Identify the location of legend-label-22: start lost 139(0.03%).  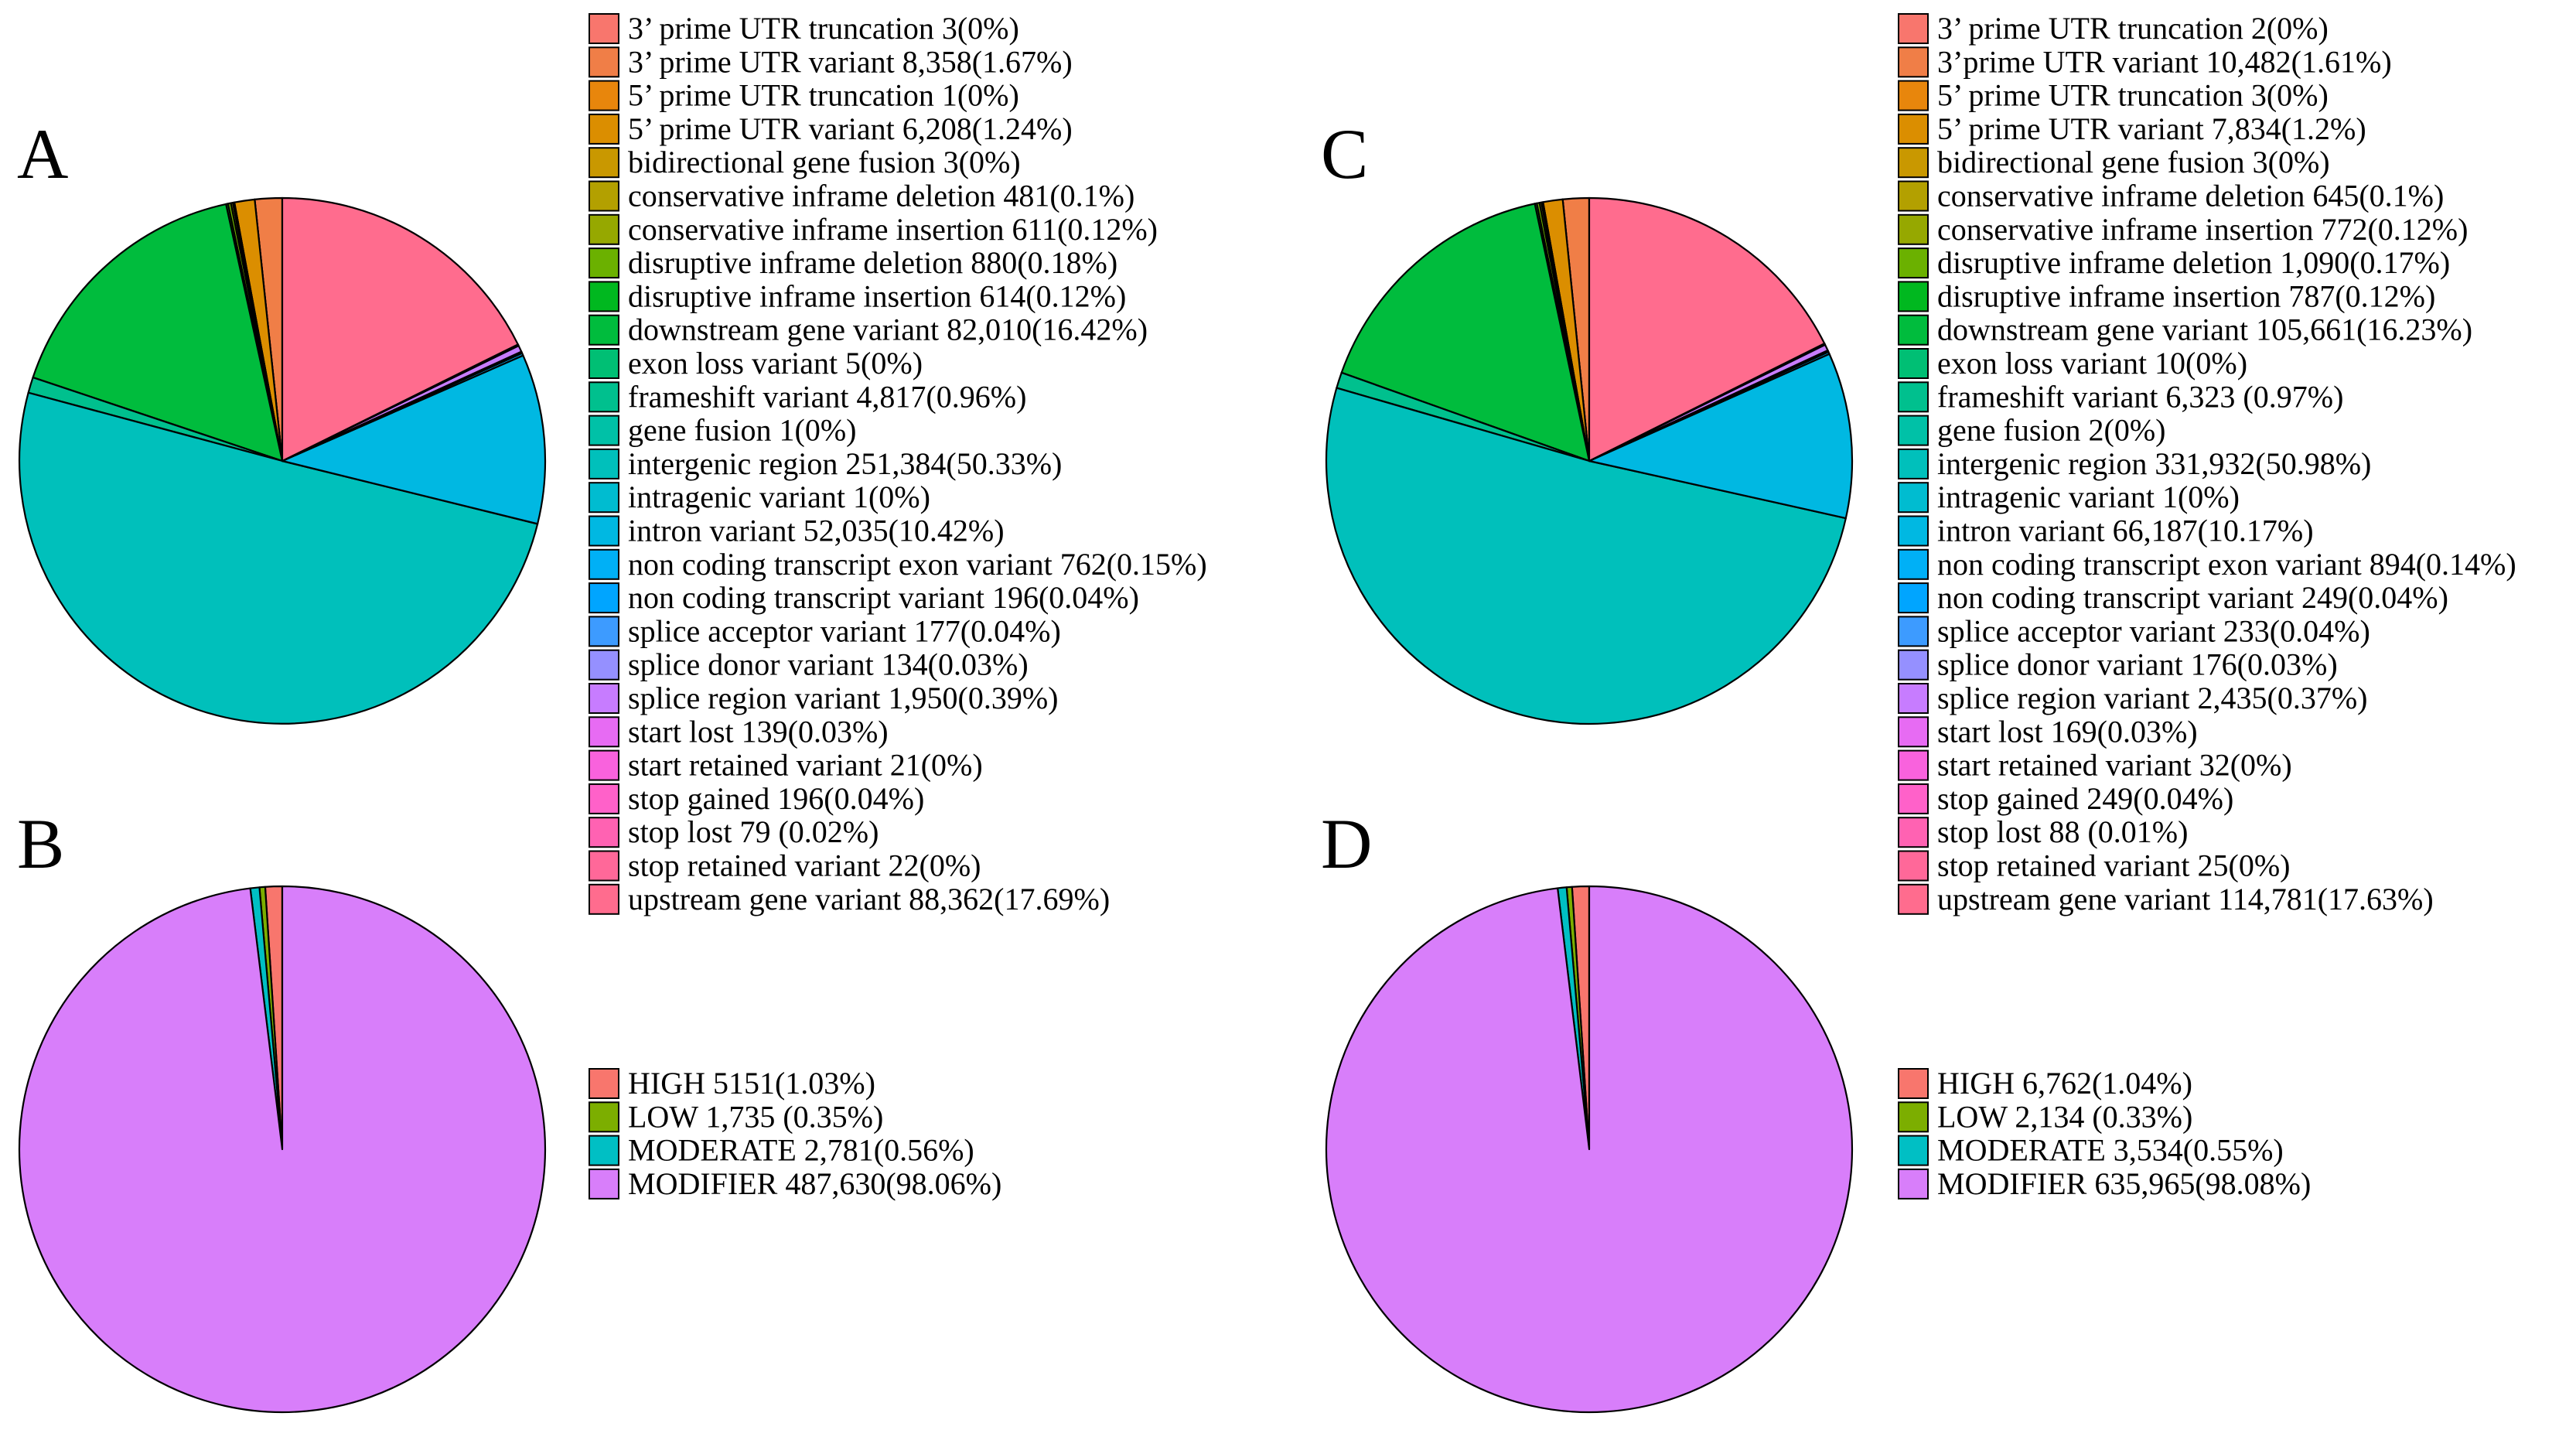
(759, 731).